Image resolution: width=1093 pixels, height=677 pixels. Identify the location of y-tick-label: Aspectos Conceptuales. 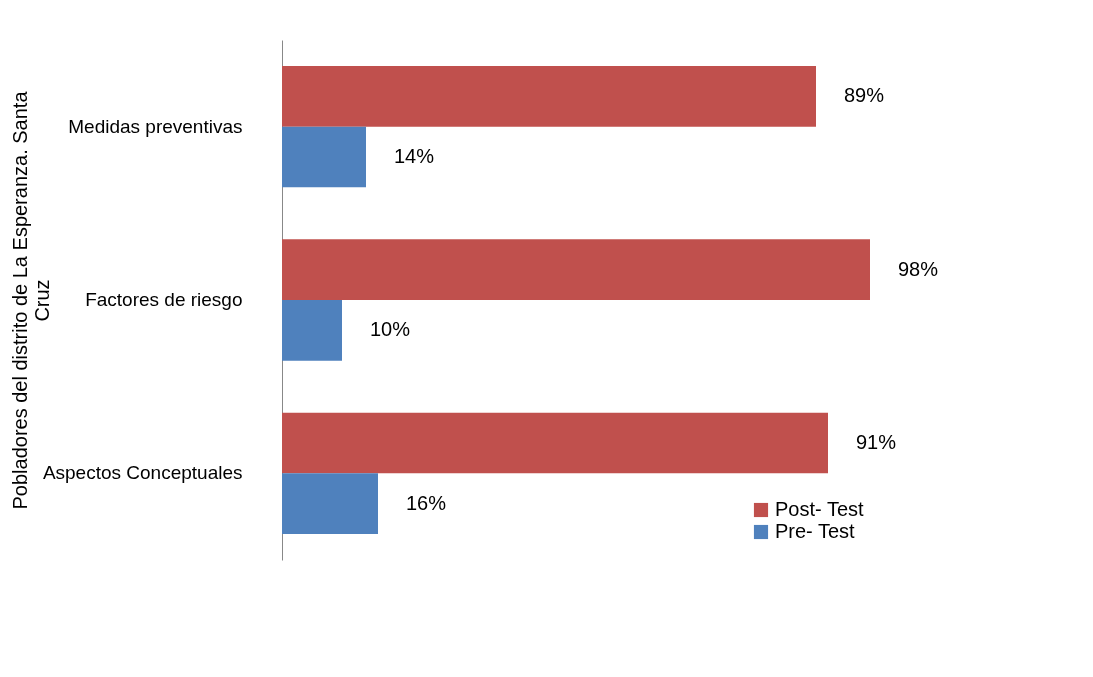
(142, 473).